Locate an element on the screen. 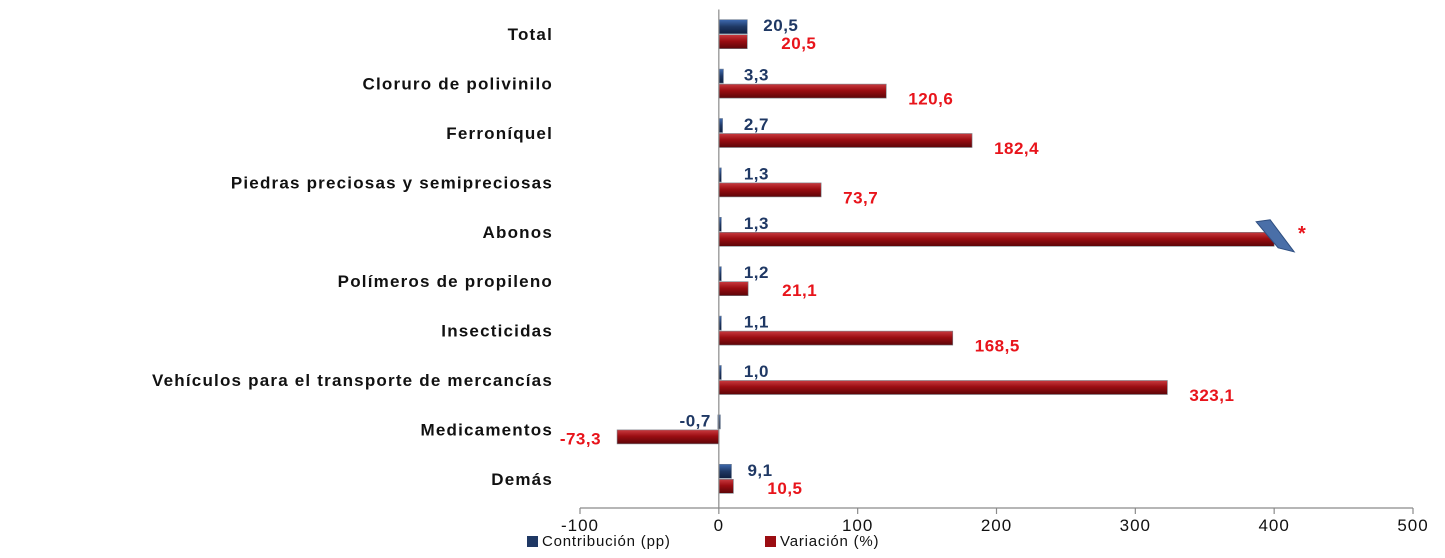  category-label-abonos: Abonos is located at coordinates (518, 232).